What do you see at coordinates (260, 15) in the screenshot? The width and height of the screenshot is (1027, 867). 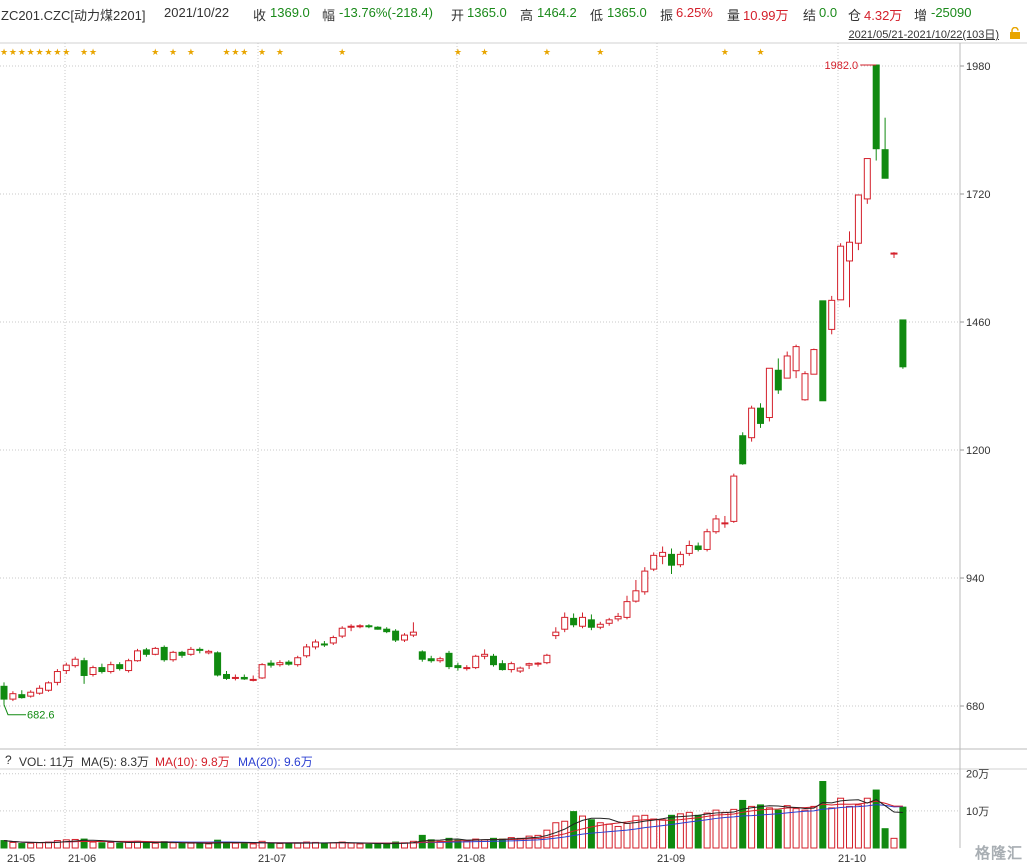 I see `close-label: 收` at bounding box center [260, 15].